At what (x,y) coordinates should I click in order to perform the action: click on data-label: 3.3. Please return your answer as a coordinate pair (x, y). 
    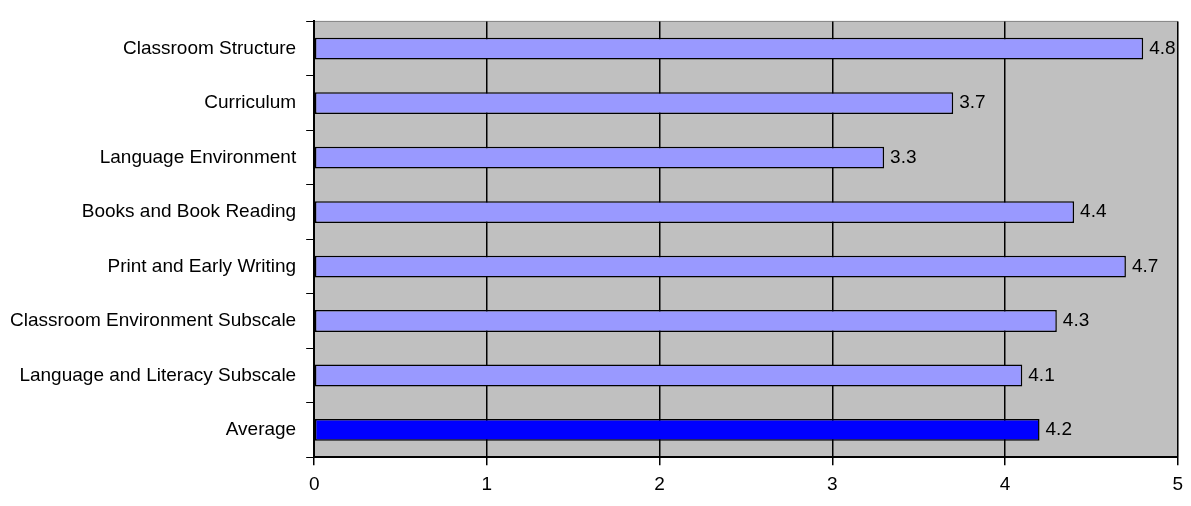
    Looking at the image, I should click on (903, 156).